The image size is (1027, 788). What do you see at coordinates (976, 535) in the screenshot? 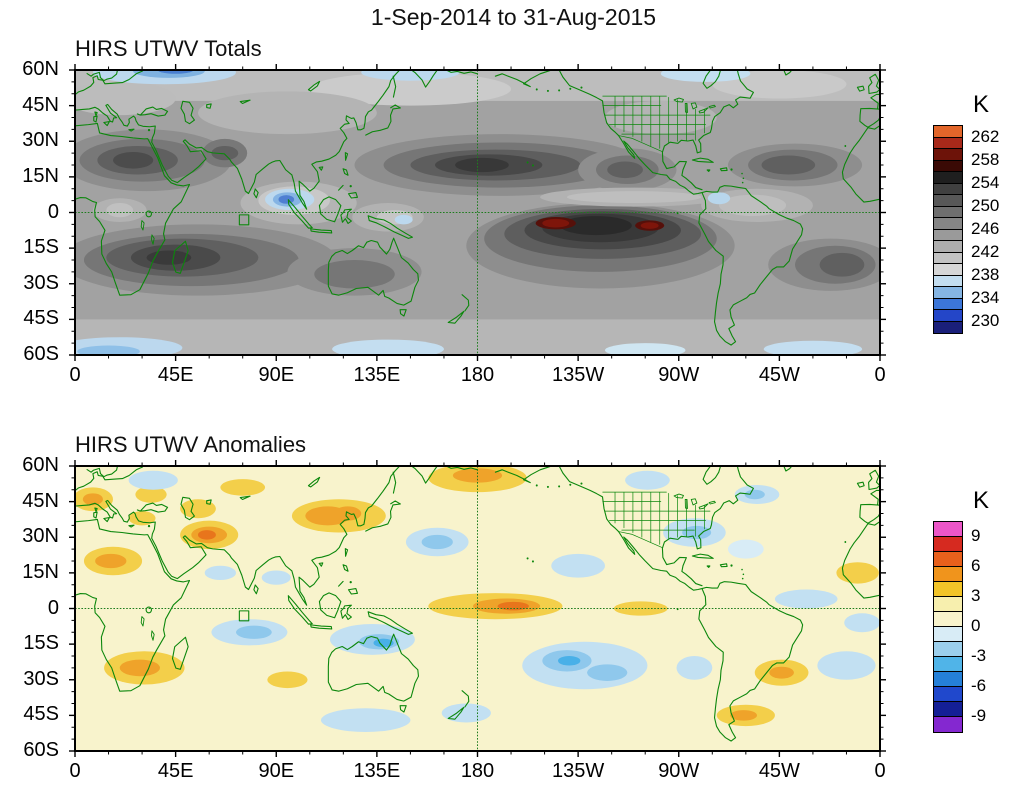
I see `colorbar-tick-label: 9` at bounding box center [976, 535].